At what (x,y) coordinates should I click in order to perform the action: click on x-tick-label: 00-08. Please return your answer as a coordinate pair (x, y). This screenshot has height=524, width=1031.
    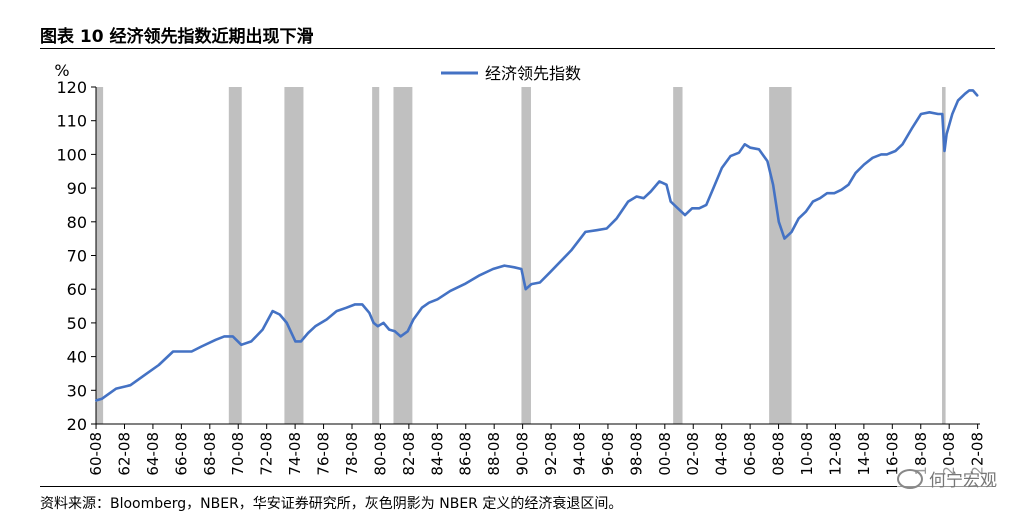
    Looking at the image, I should click on (665, 454).